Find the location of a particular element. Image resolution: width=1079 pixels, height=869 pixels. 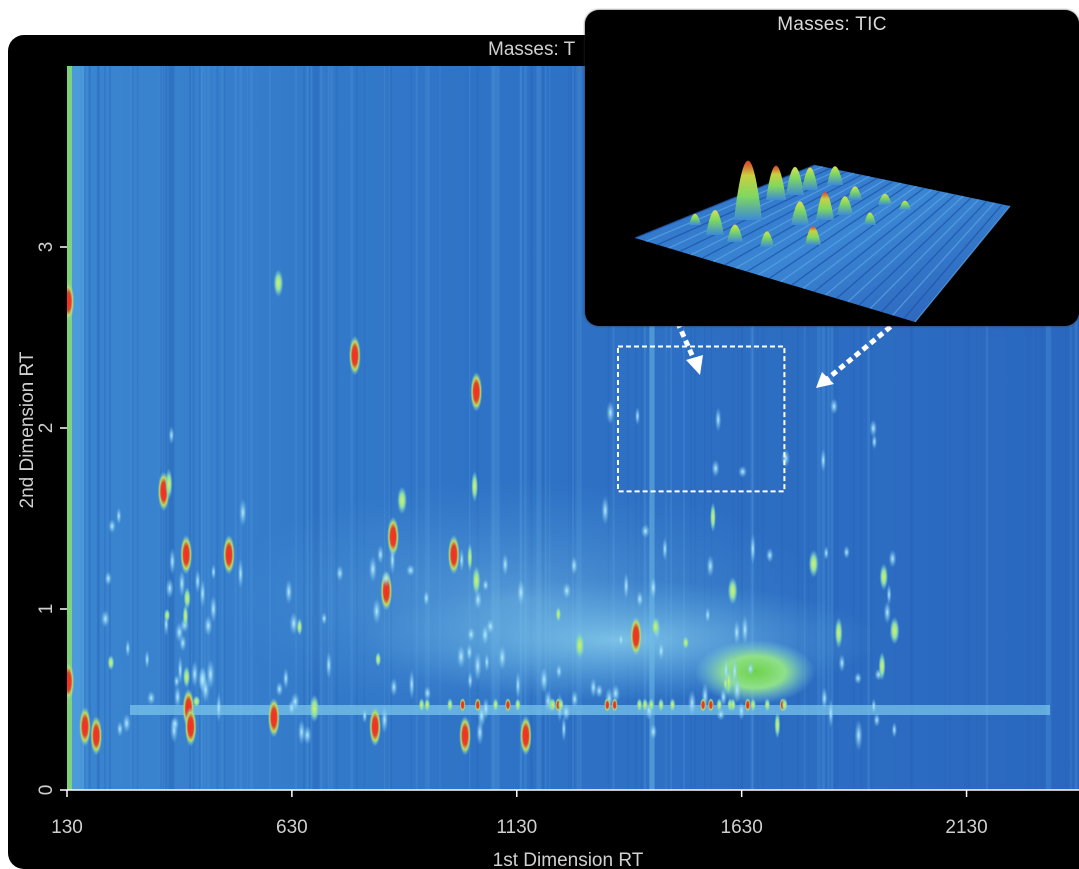

right-arrow-head is located at coordinates (825, 380).